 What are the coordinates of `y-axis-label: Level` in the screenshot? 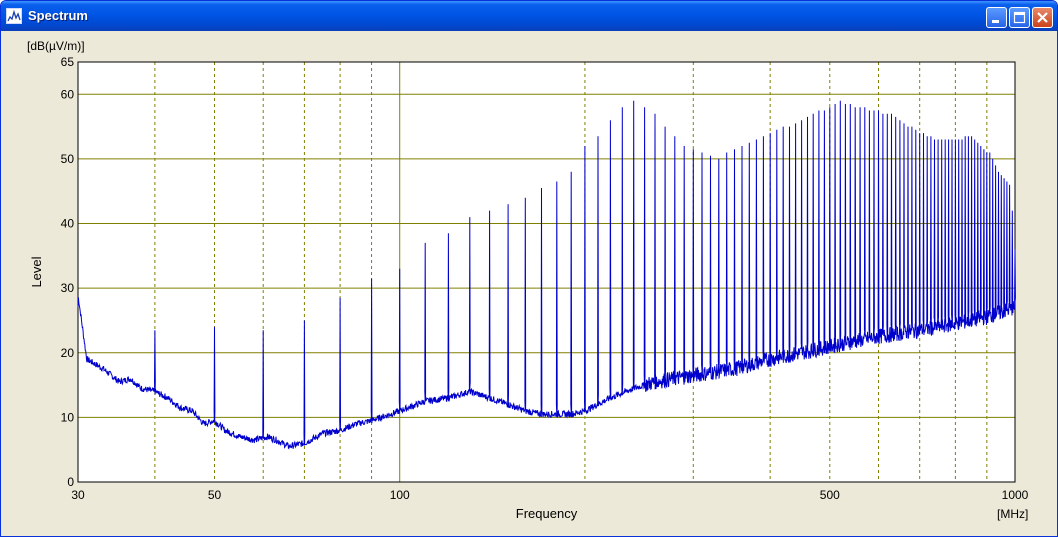 It's located at (36, 271).